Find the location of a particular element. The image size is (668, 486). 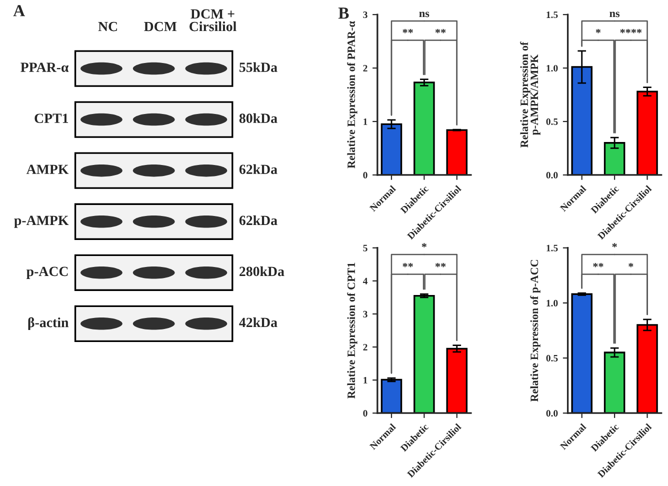

text: A is located at coordinates (19, 10).